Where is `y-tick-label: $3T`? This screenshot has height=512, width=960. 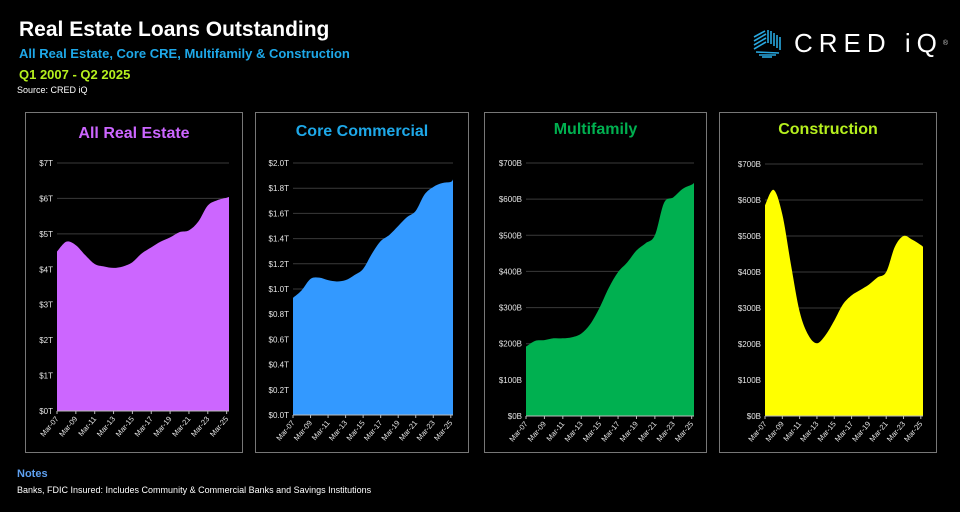 y-tick-label: $3T is located at coordinates (46, 305).